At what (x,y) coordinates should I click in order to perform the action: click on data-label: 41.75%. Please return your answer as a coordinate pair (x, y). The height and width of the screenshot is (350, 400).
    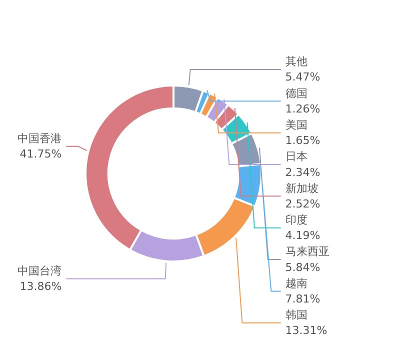
    Looking at the image, I should click on (41, 154).